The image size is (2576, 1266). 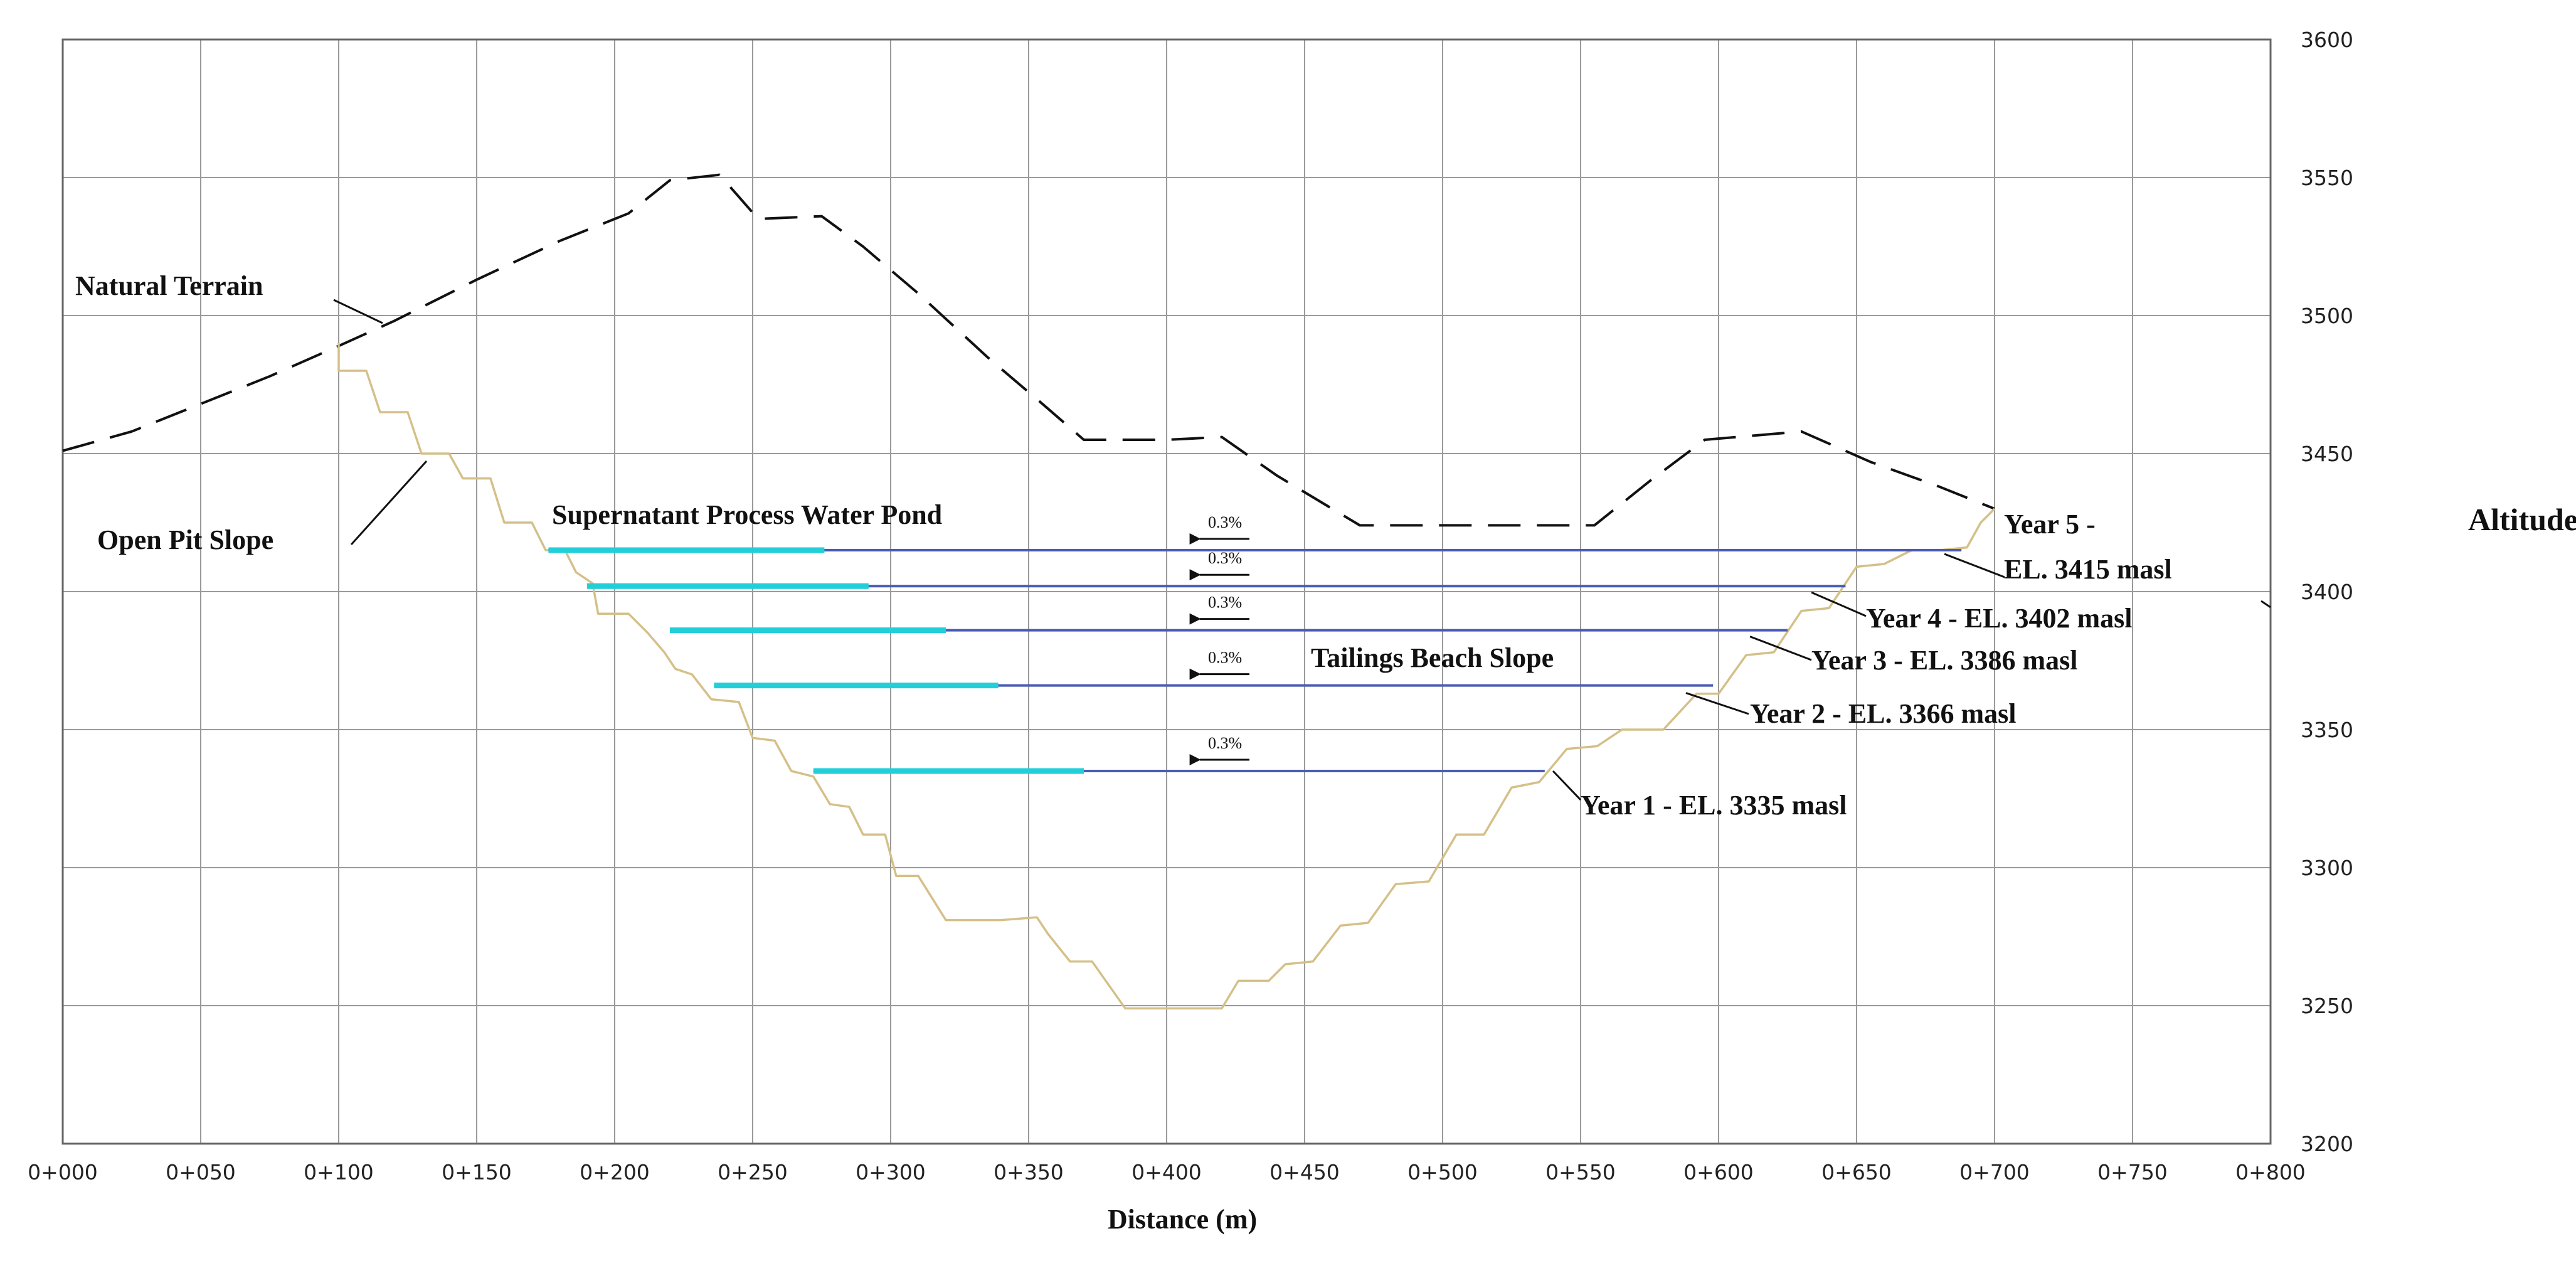 What do you see at coordinates (2327, 316) in the screenshot?
I see `y-tick-label: 3500` at bounding box center [2327, 316].